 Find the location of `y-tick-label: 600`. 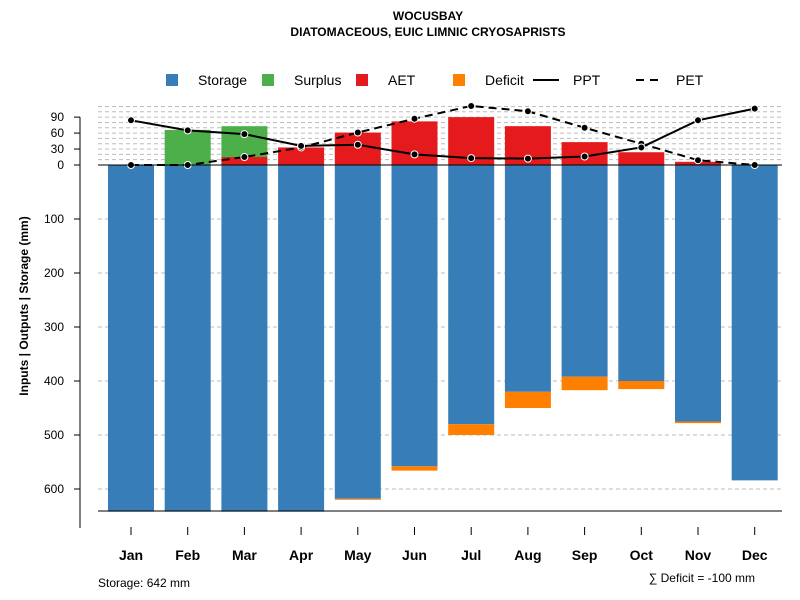

y-tick-label: 600 is located at coordinates (54, 489).